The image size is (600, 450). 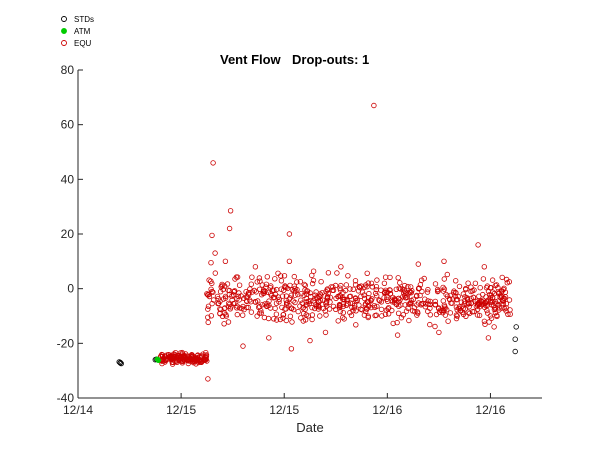 I want to click on legend-label: ATM, so click(x=82, y=31).